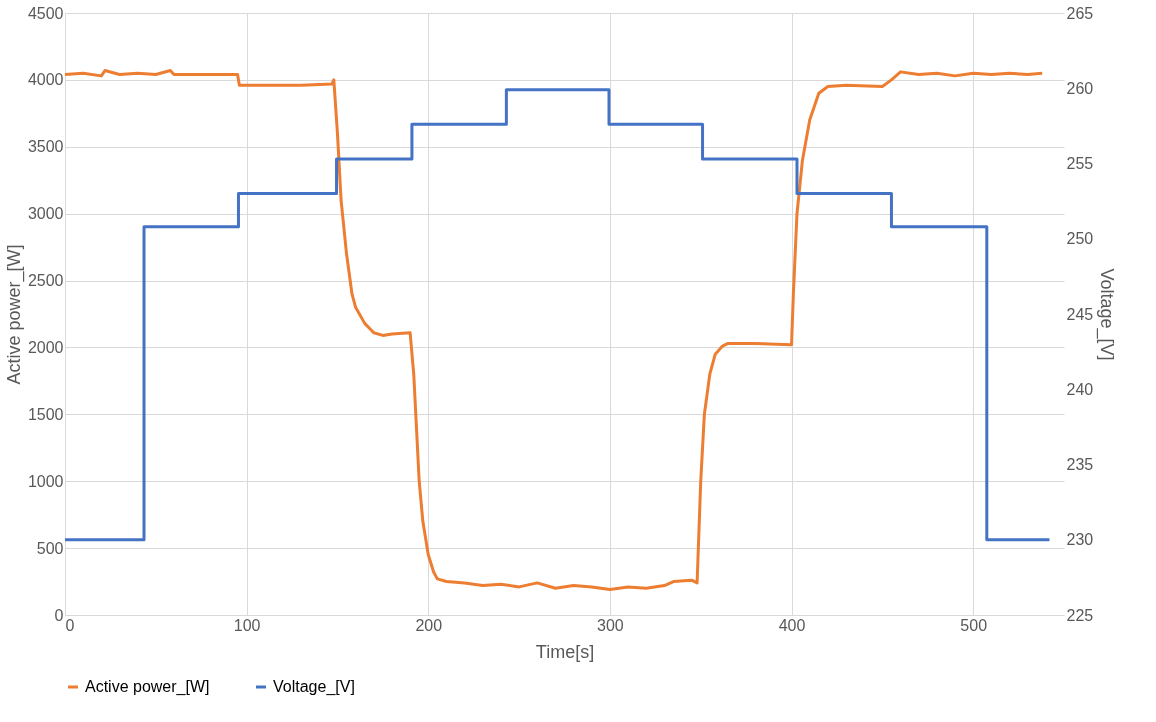  Describe the element at coordinates (1080, 389) in the screenshot. I see `y2-tick-label: 240` at that location.